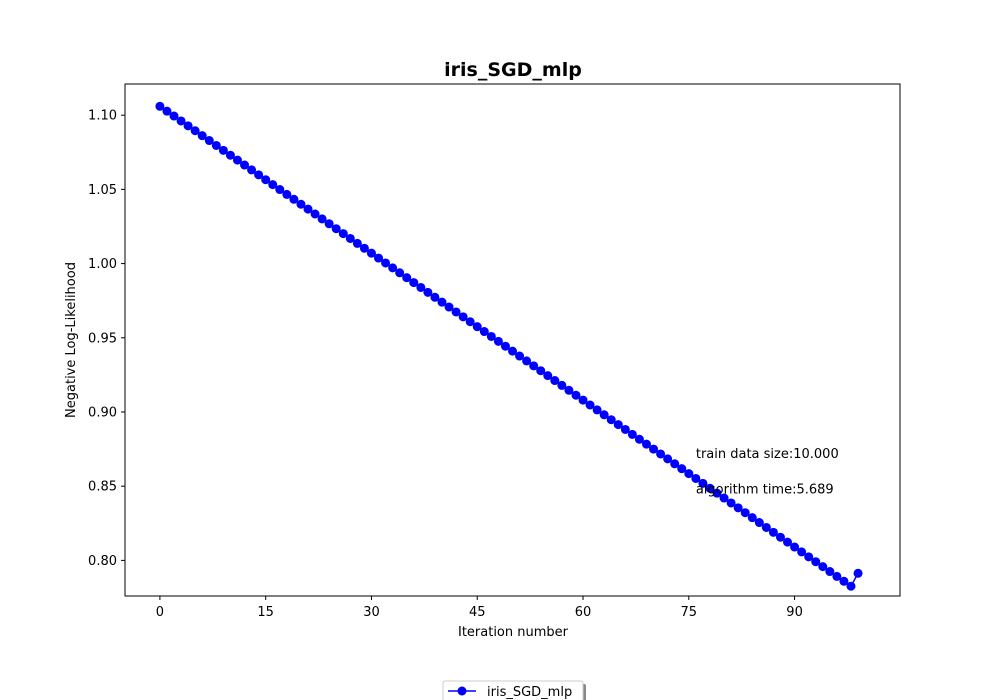  Describe the element at coordinates (689, 612) in the screenshot. I see `x-tick-label: 75` at that location.